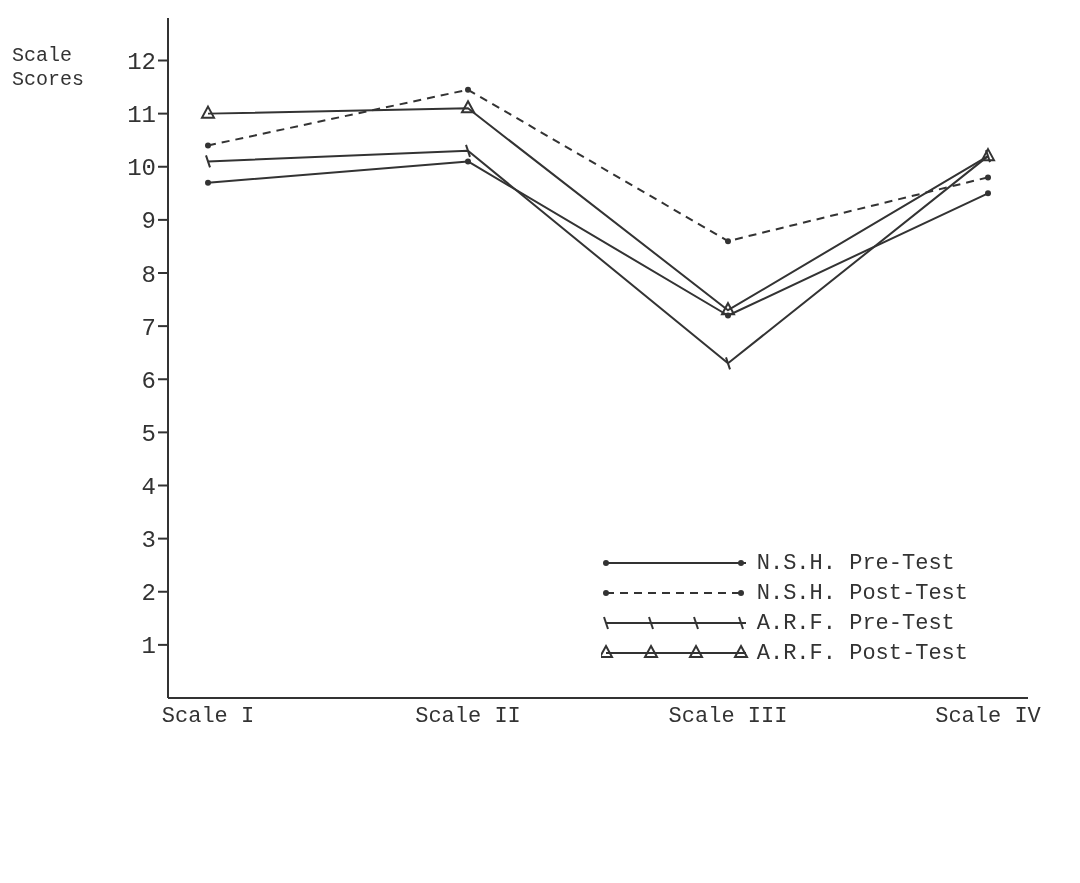  I want to click on x-tick-label: Scale I, so click(208, 716).